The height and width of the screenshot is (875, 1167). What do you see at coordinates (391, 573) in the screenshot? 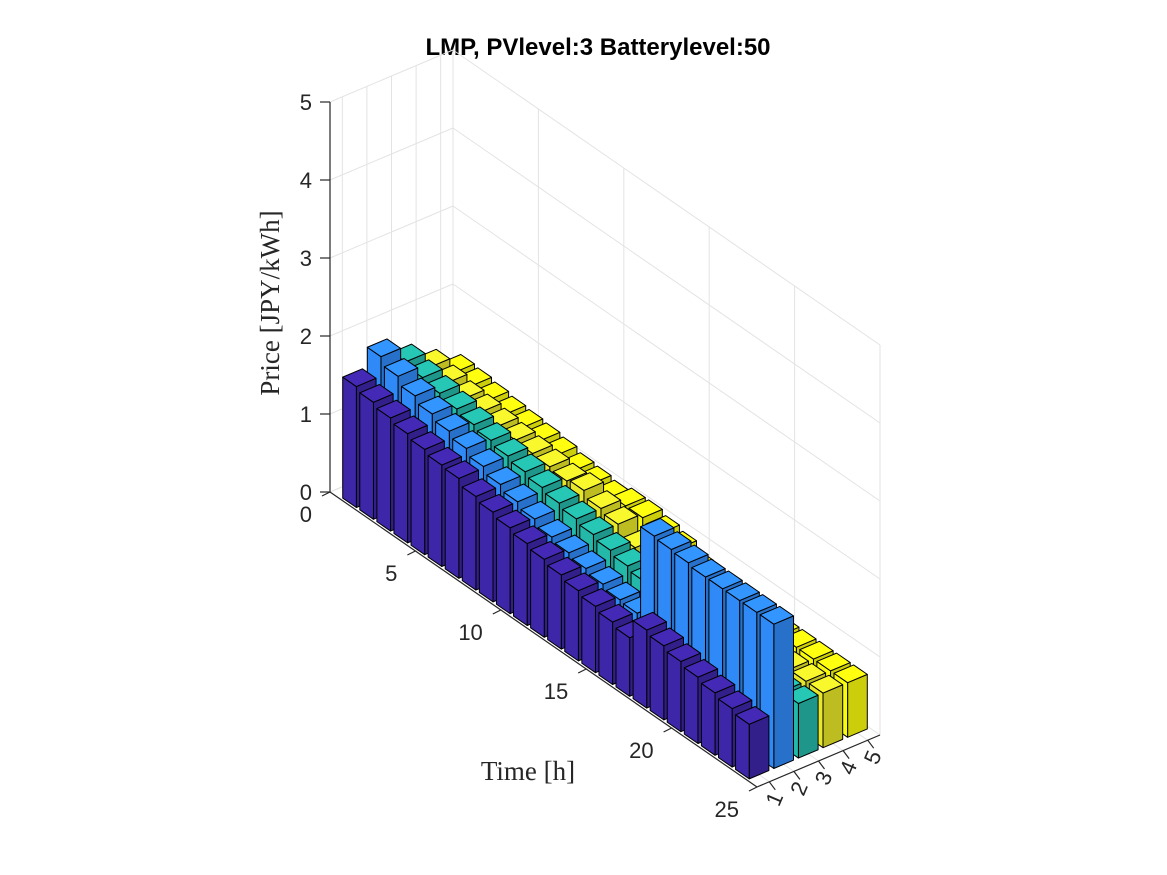
I see `time-tick-label: 5` at bounding box center [391, 573].